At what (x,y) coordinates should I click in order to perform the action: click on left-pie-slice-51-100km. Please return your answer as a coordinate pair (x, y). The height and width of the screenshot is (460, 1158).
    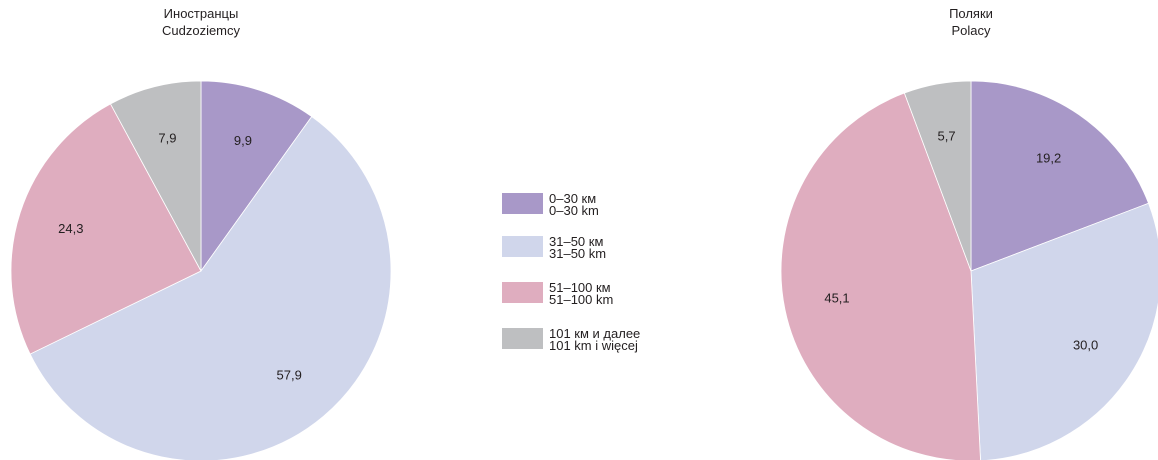
    Looking at the image, I should click on (106, 229).